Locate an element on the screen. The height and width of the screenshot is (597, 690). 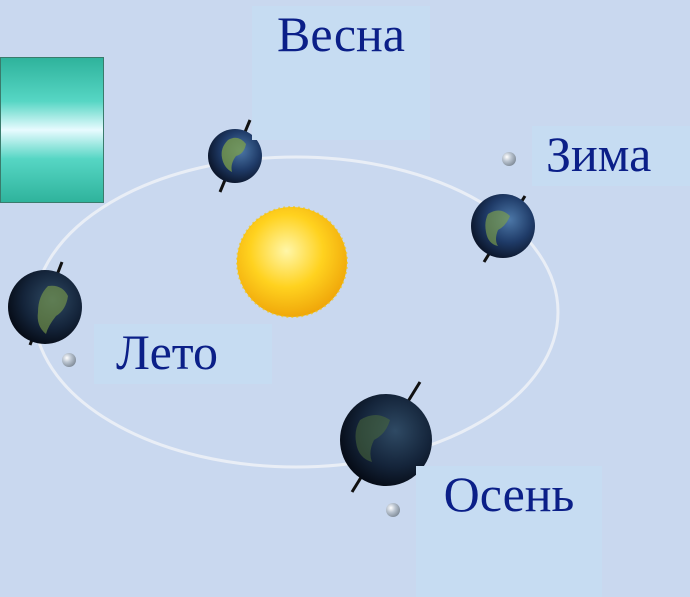
season-label-summer: Лето is located at coordinates (183, 354).